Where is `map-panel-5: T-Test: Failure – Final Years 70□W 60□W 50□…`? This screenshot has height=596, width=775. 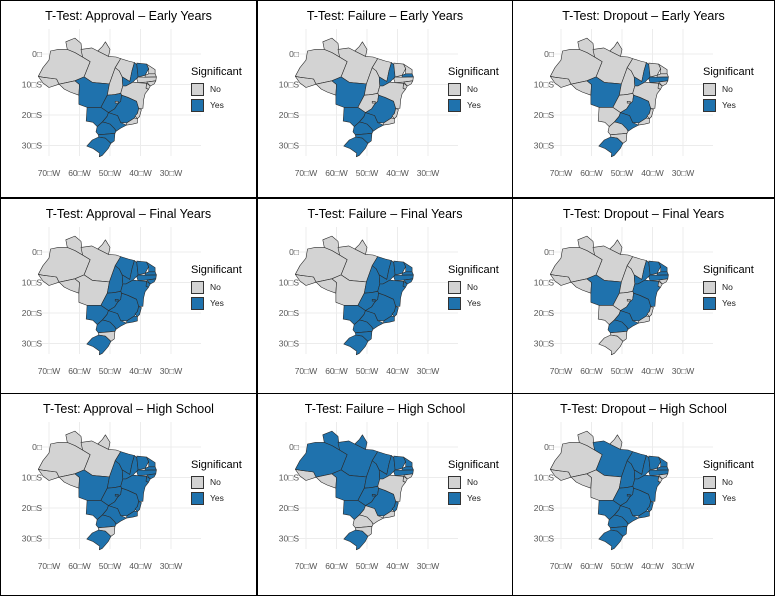 map-panel-5: T-Test: Failure – Final Years 70□W 60□W 50□… is located at coordinates (385, 296).